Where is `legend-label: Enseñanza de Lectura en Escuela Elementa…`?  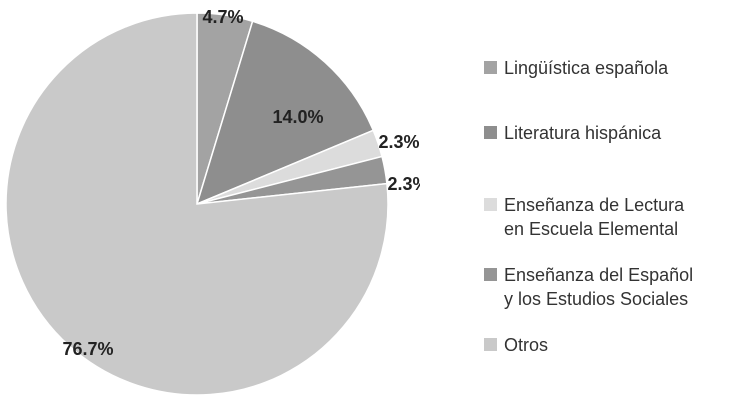 legend-label: Enseñanza de Lectura en Escuela Elementa… is located at coordinates (594, 217).